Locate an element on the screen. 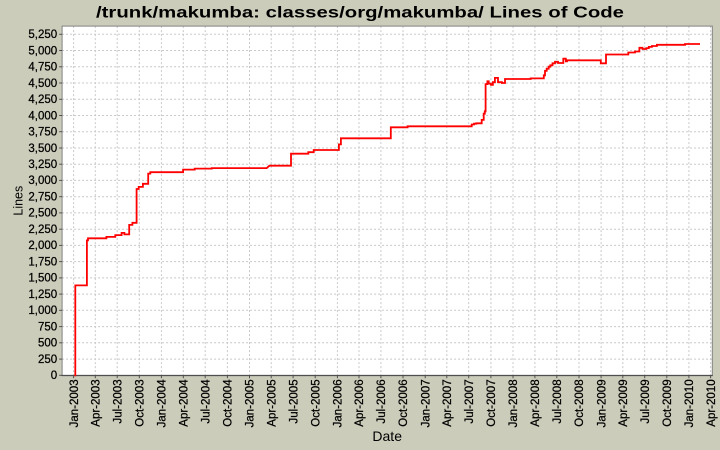 The width and height of the screenshot is (720, 450). svg-text: 750 is located at coordinates (47, 327).